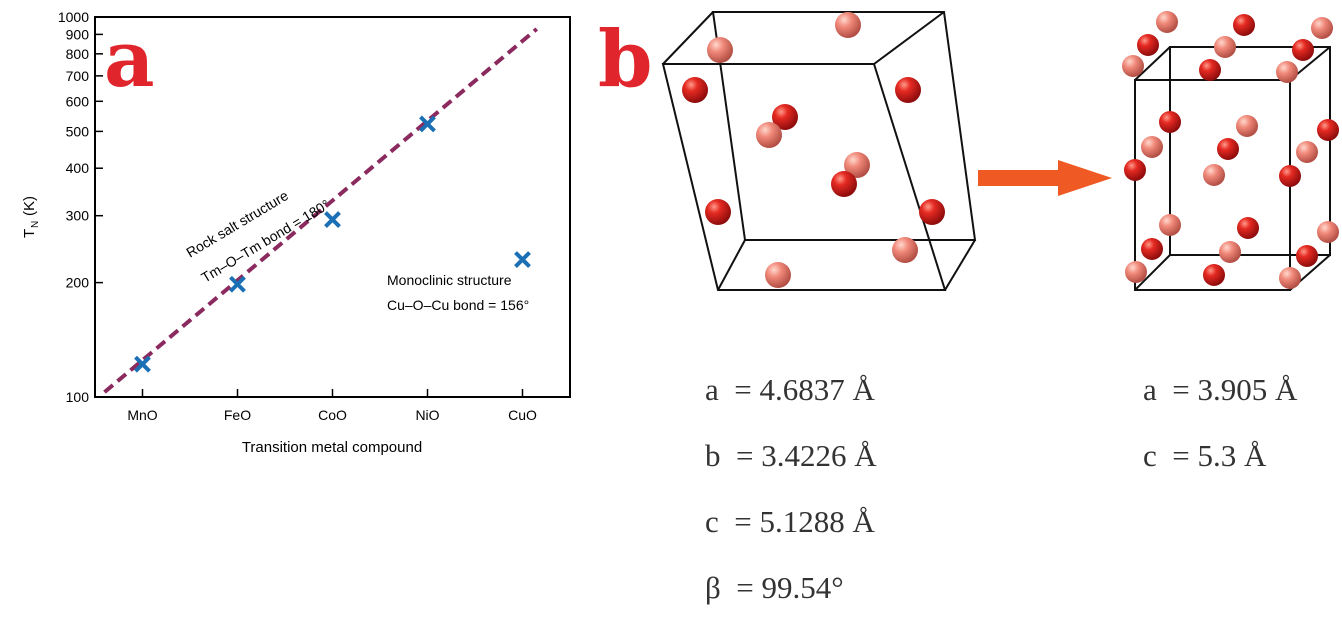  I want to click on tetragonal-parameters: a = 3.905 Å c = 5.3 Å, so click(1220, 412).